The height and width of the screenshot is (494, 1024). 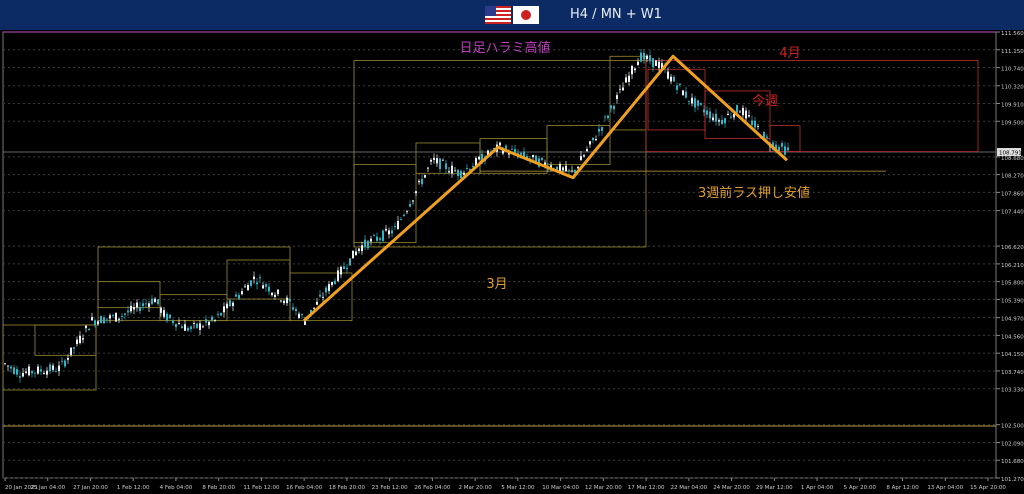 I want to click on annotation-label: 3月, so click(x=496, y=284).